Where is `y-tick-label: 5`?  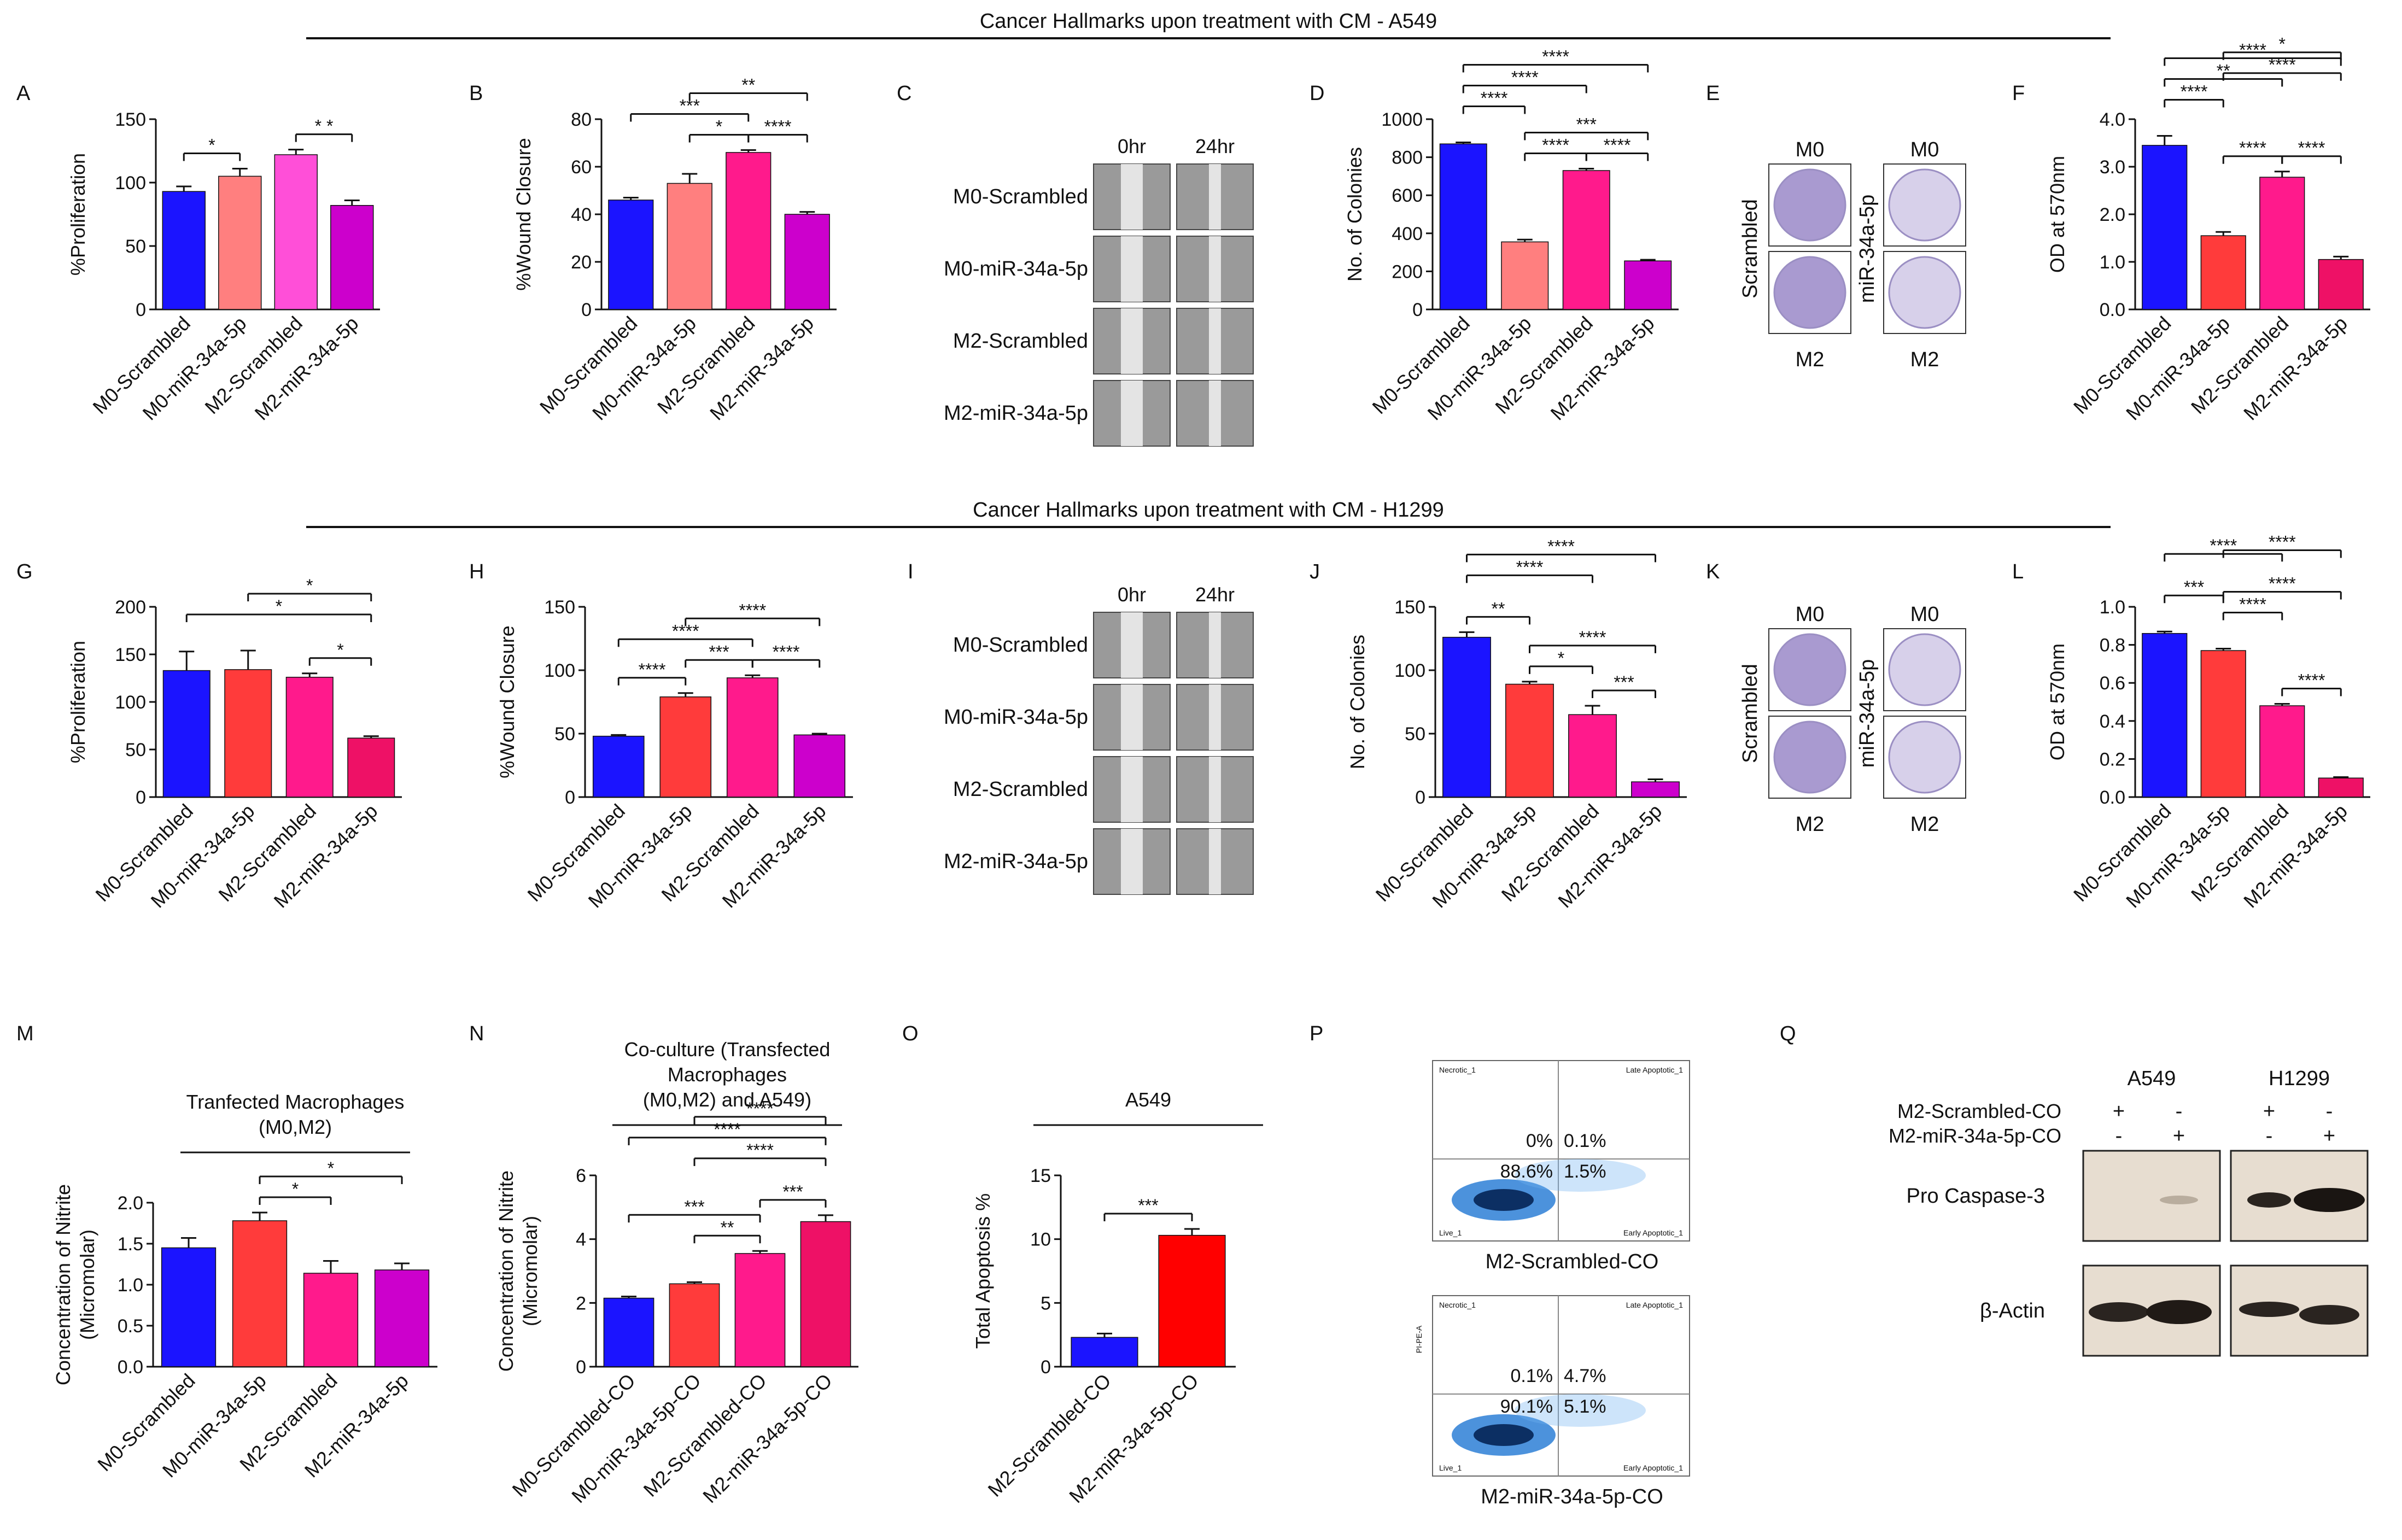
y-tick-label: 5 is located at coordinates (1046, 1303).